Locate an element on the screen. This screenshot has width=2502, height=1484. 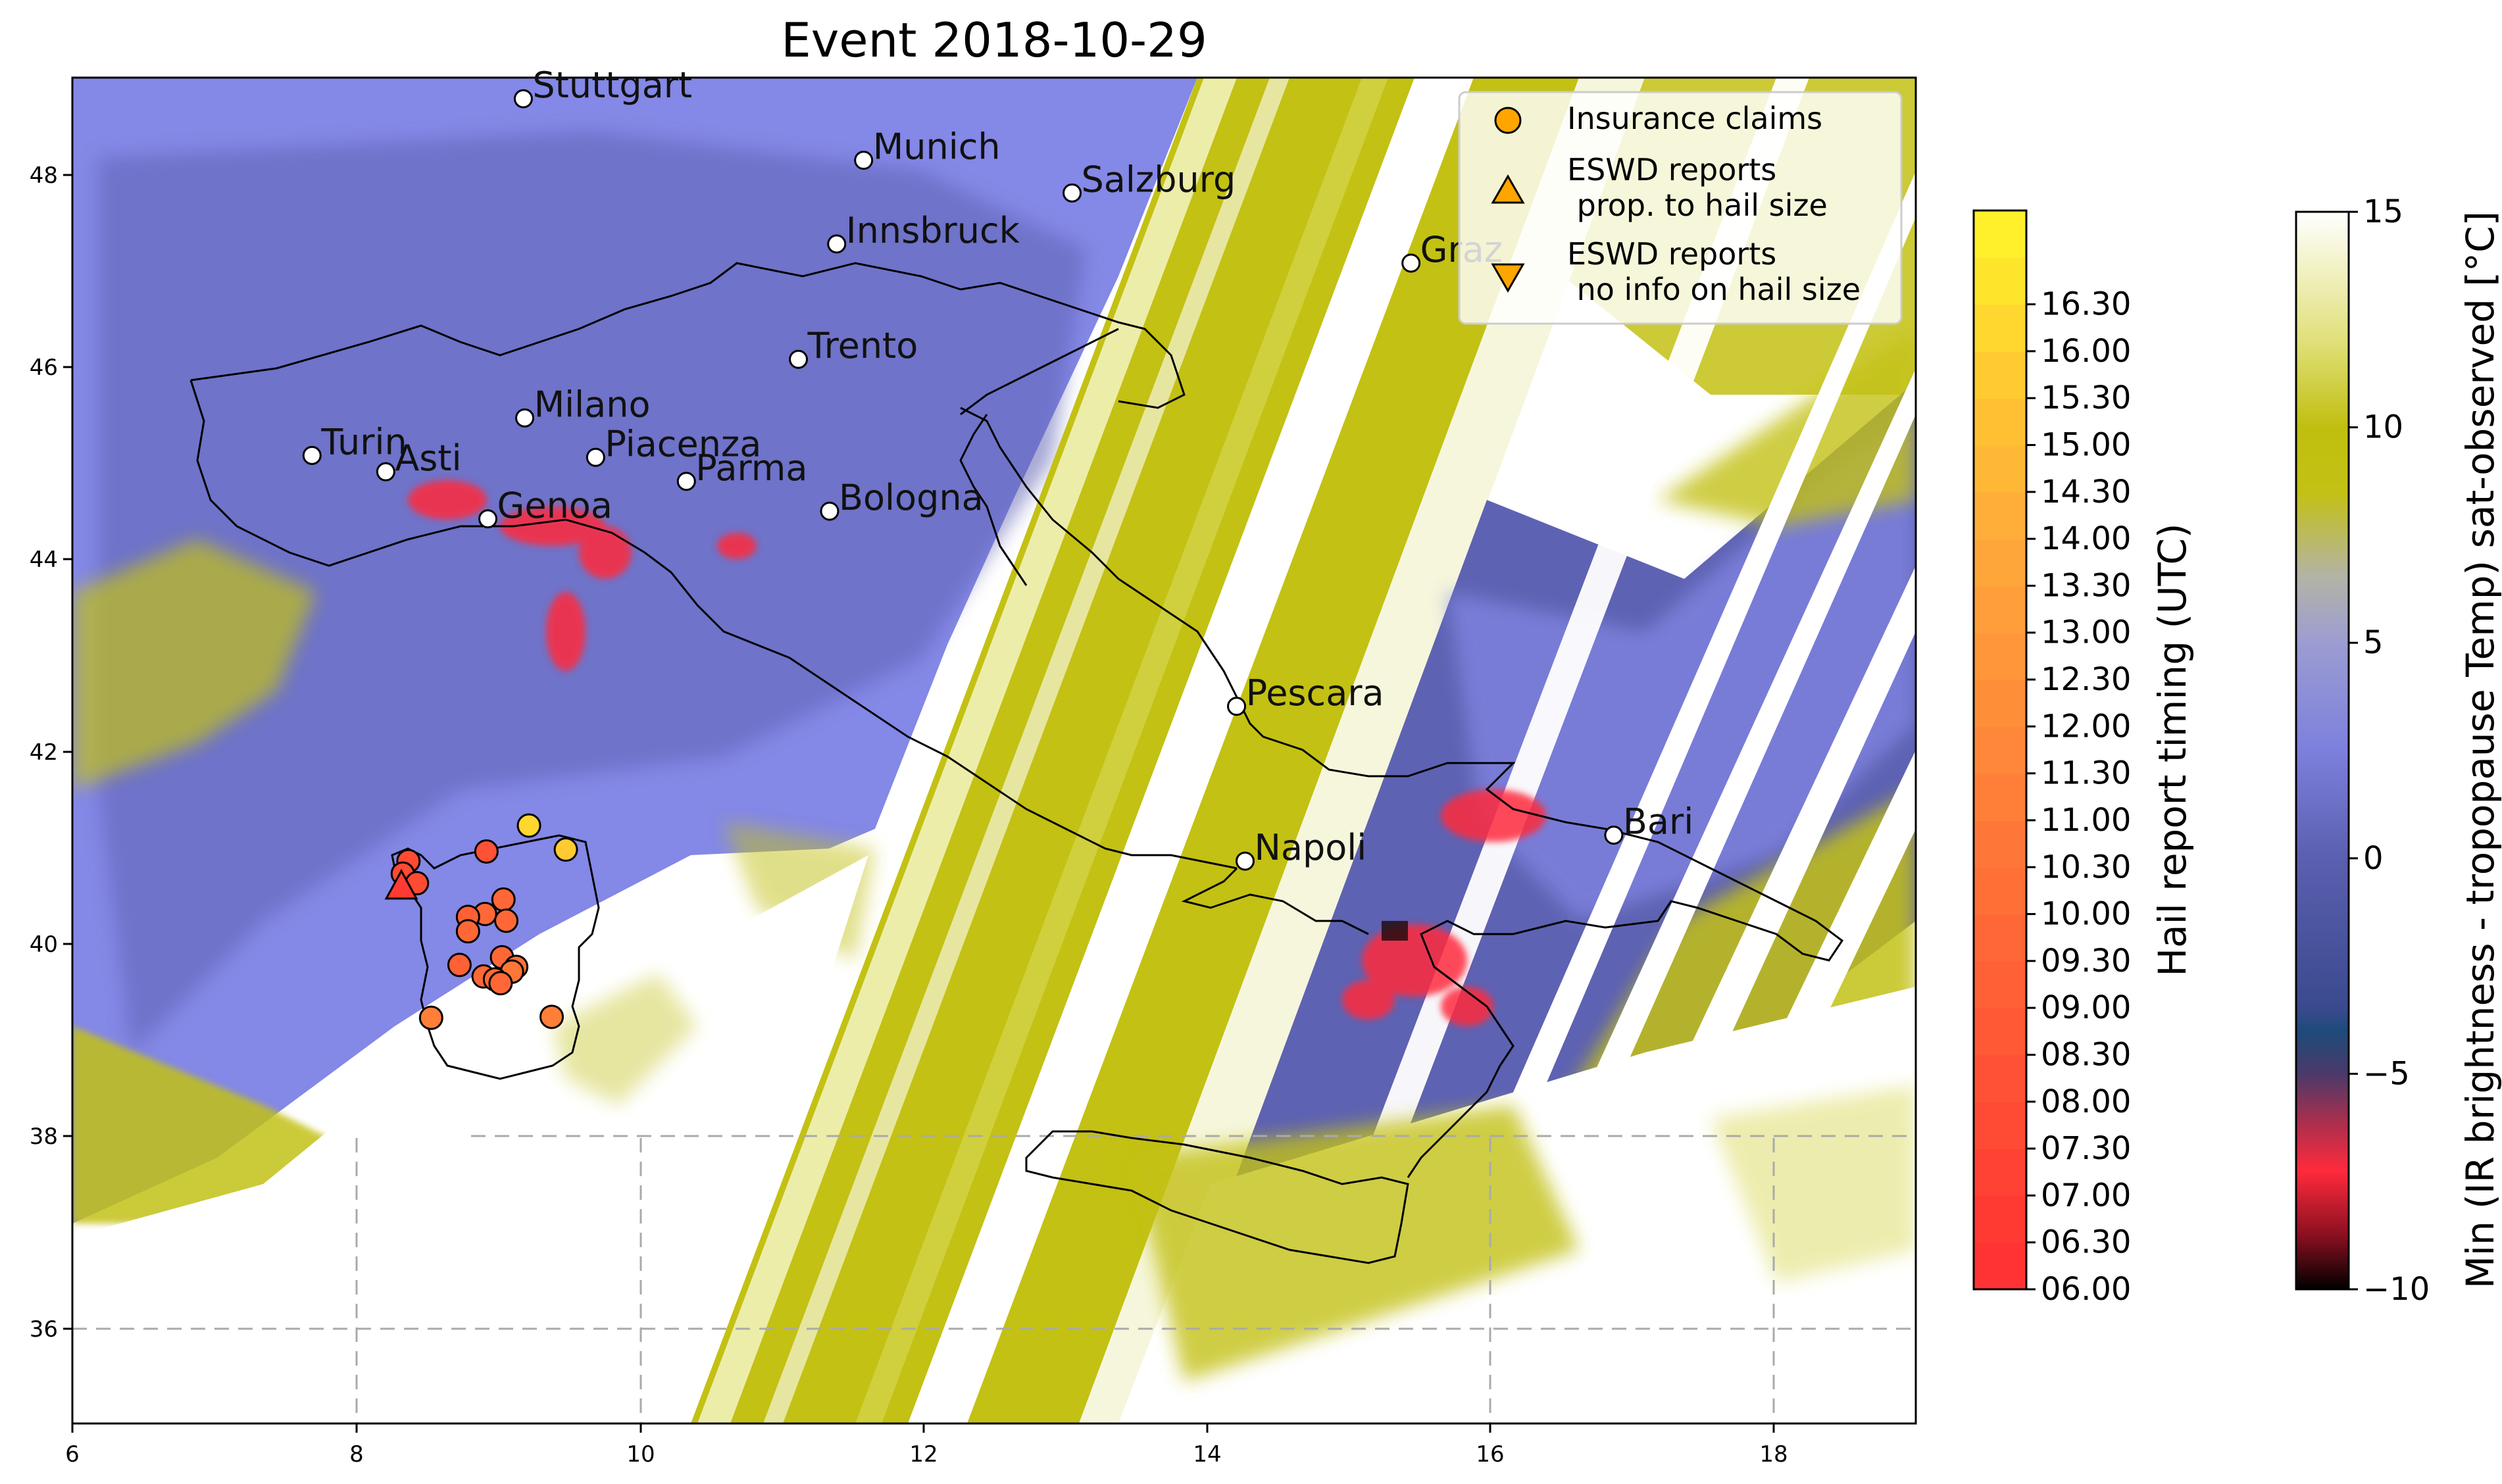
city-salzburg: Salzburg is located at coordinates (1149, 181).